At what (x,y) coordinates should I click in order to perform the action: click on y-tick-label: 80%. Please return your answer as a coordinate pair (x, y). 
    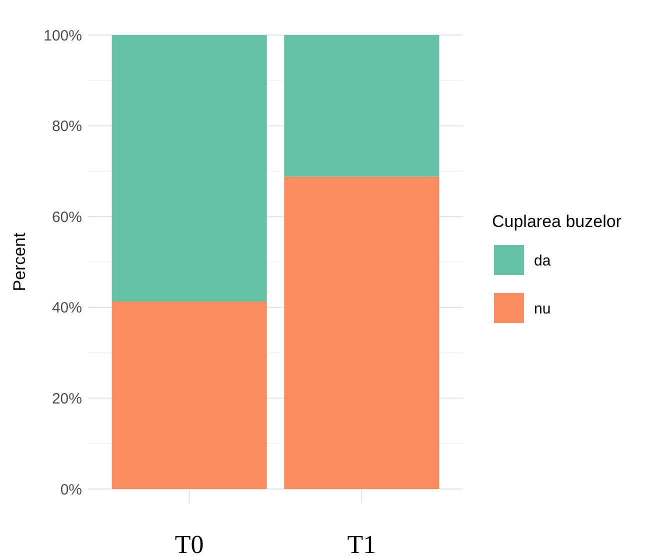
    Looking at the image, I should click on (67, 127).